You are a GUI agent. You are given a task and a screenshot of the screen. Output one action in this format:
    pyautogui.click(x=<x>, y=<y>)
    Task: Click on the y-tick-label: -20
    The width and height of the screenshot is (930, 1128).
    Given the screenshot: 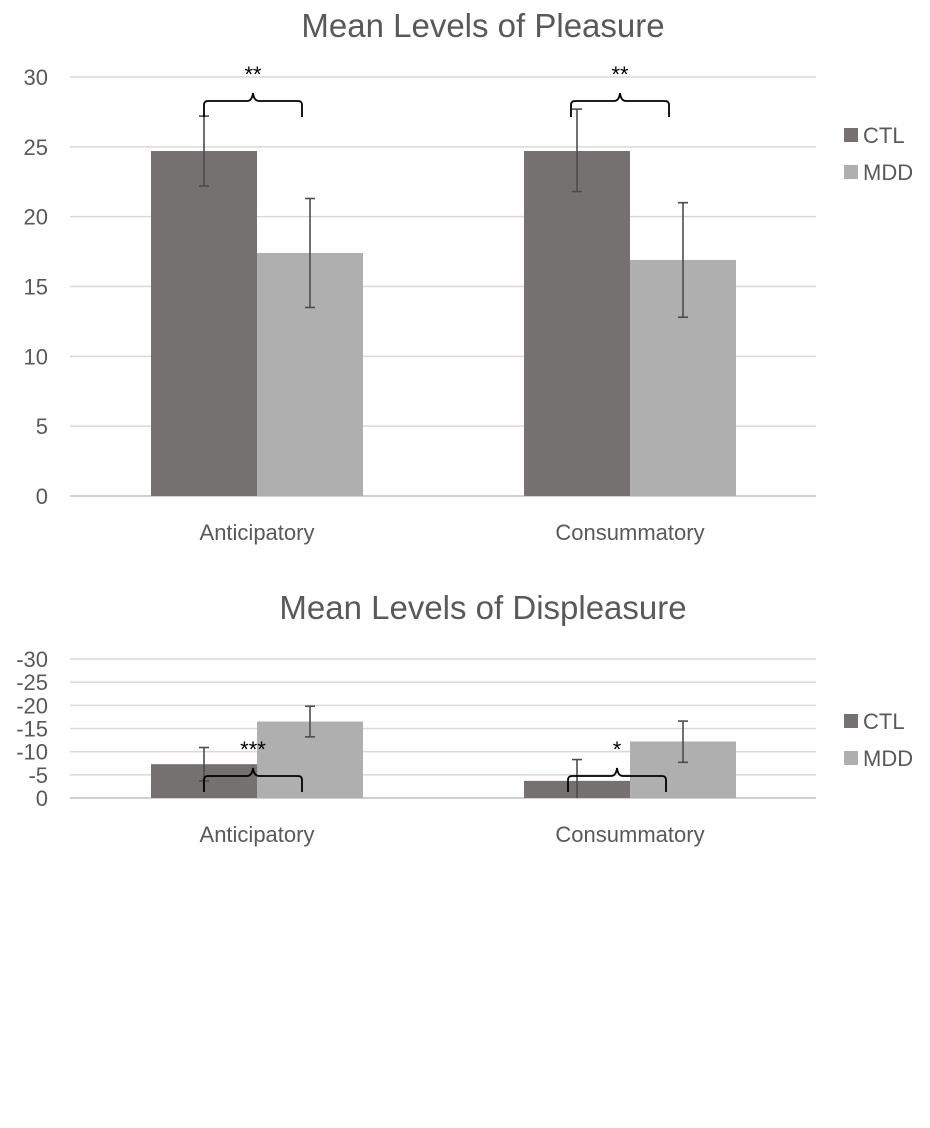 What is the action you would take?
    pyautogui.click(x=32, y=705)
    